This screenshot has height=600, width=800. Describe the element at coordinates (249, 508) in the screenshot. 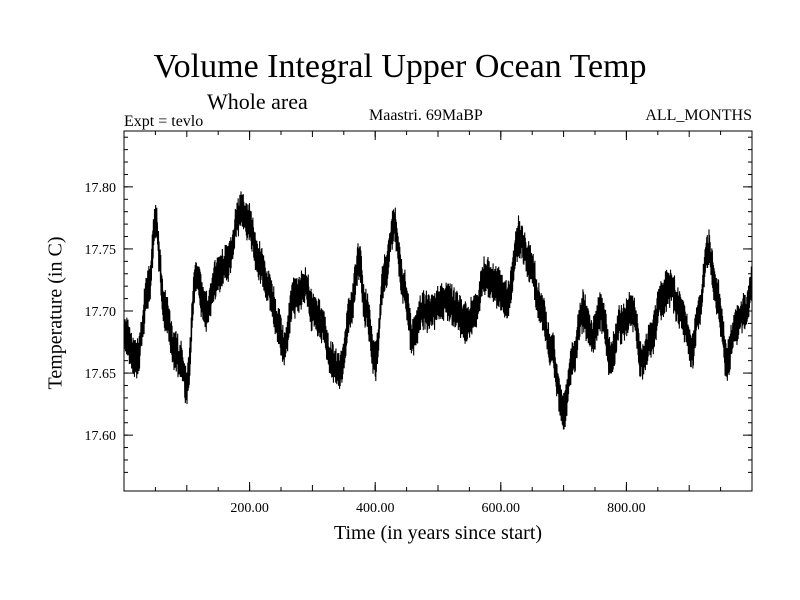

I see `x-tick-label: 200.00` at that location.